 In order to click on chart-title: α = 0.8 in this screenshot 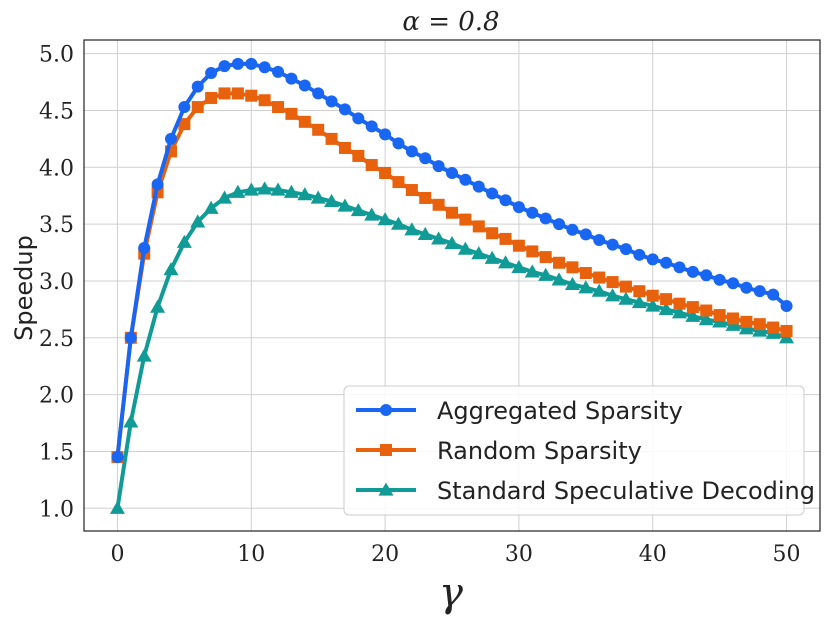, I will do `click(450, 22)`.